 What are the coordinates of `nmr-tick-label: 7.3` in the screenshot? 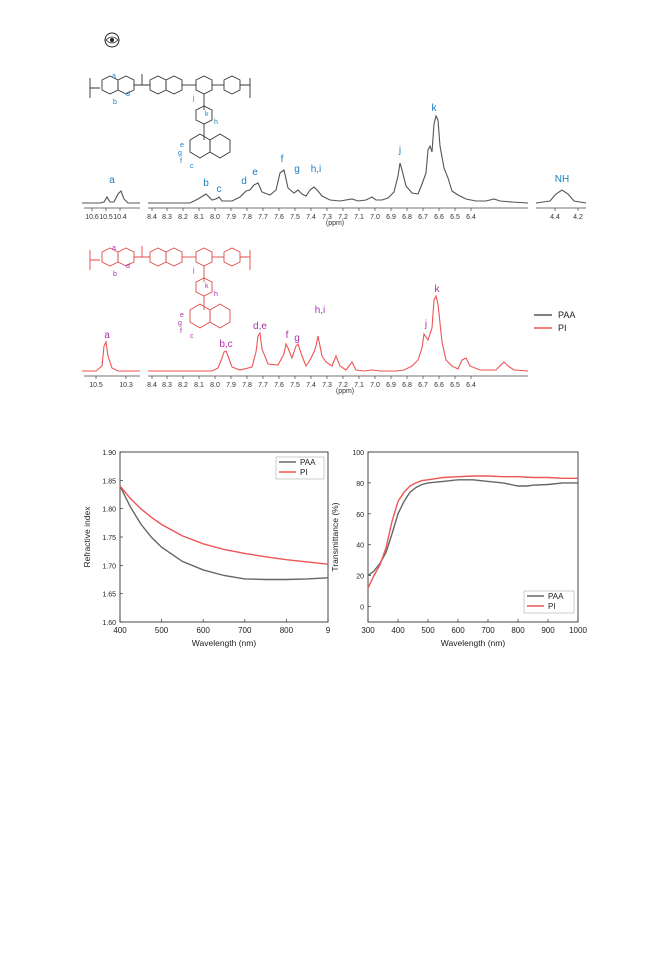 It's located at (327, 385).